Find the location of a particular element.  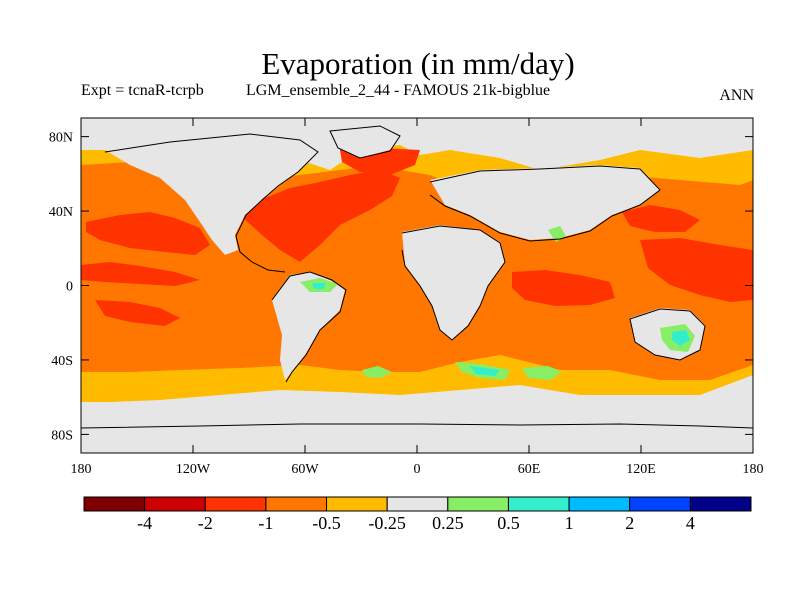

colorbar-label: 4 is located at coordinates (690, 523).